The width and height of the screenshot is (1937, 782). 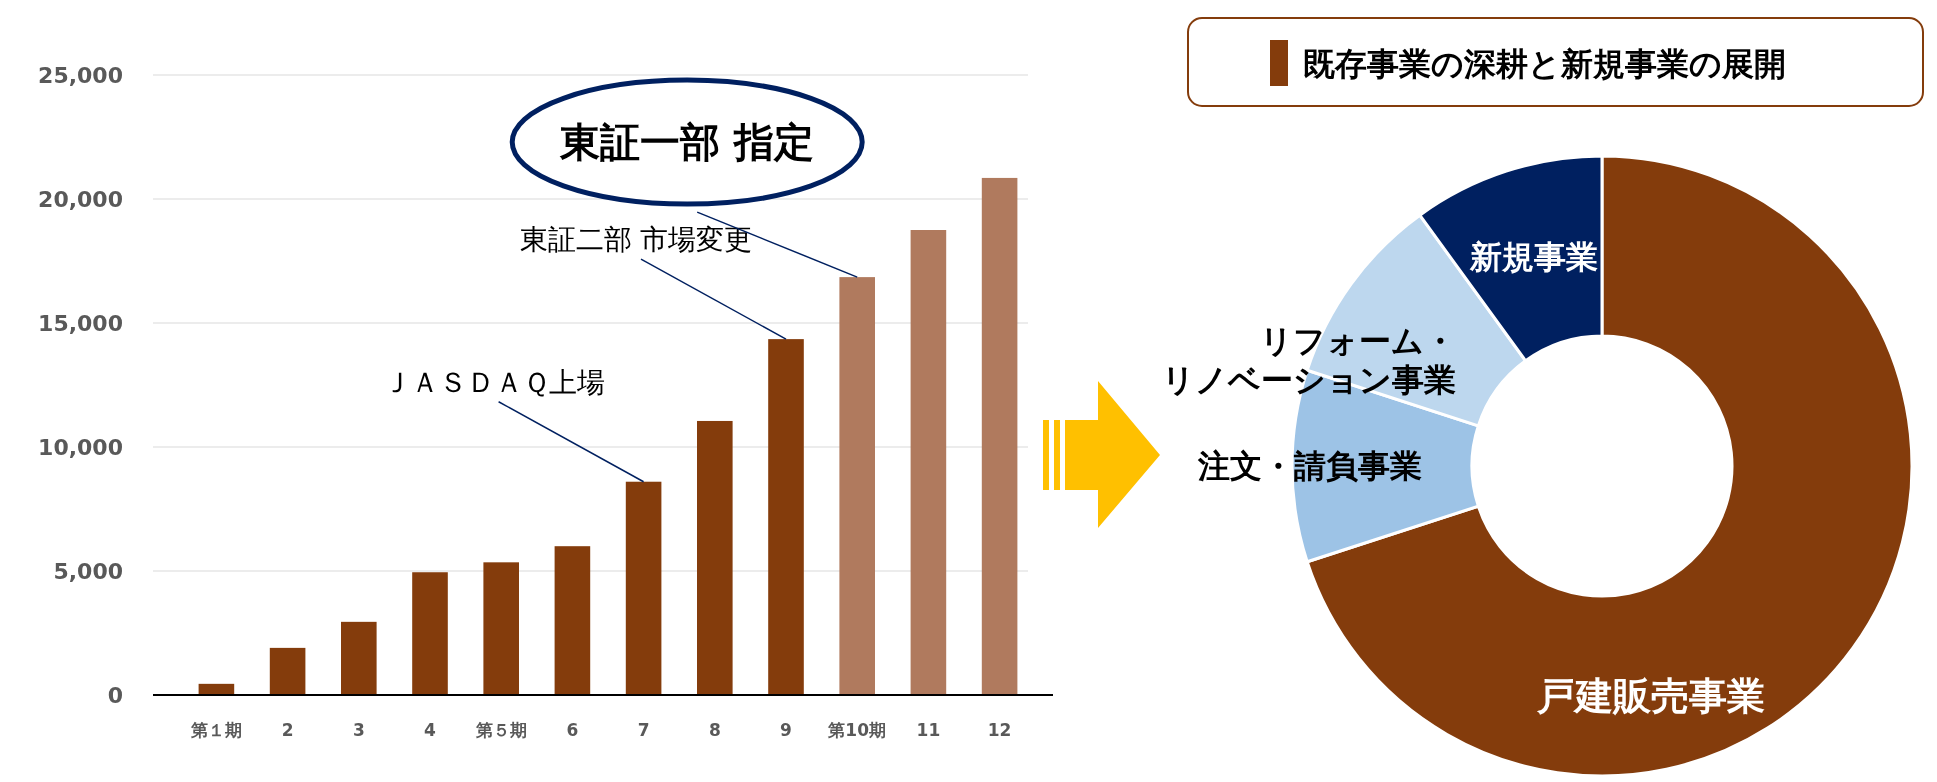 I want to click on slice-label: リフォーム・リノベーション事業, so click(x=1309, y=360).